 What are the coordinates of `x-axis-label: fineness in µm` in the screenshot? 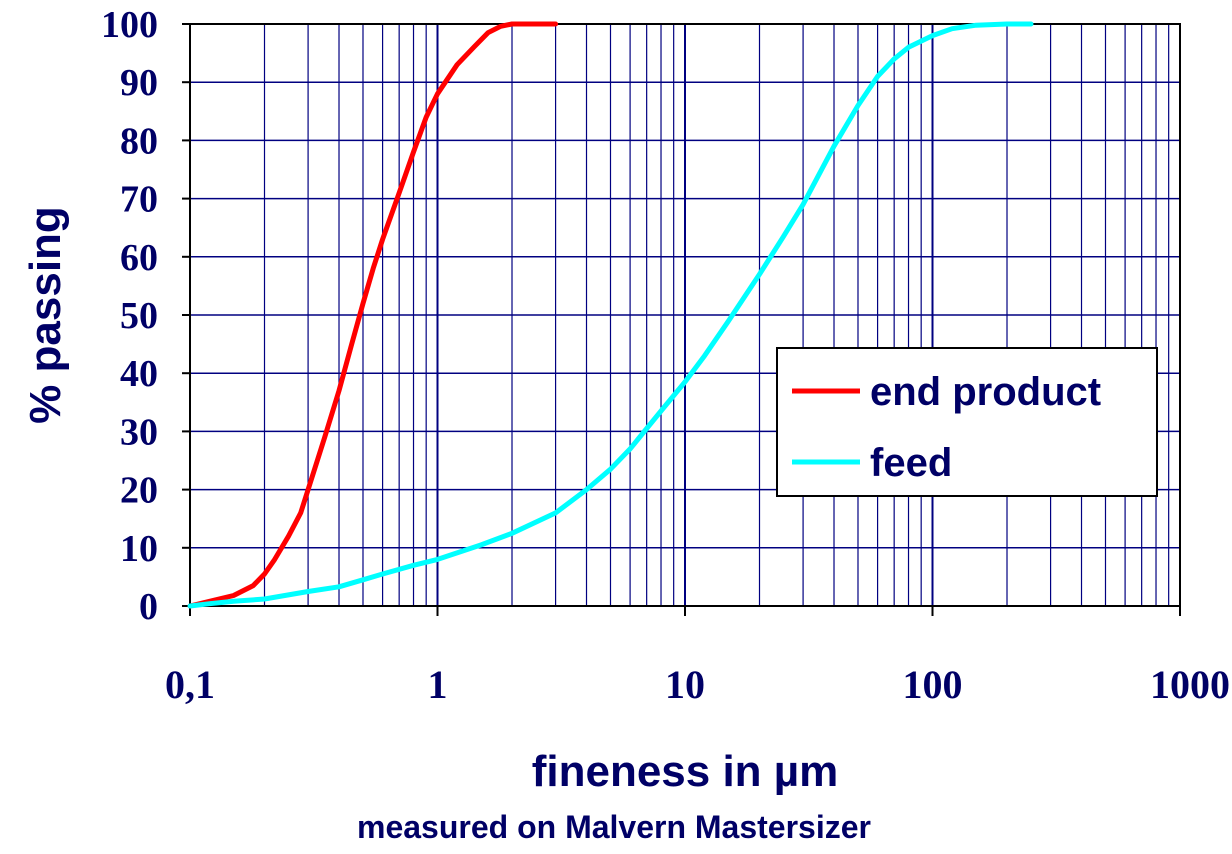 It's located at (685, 771).